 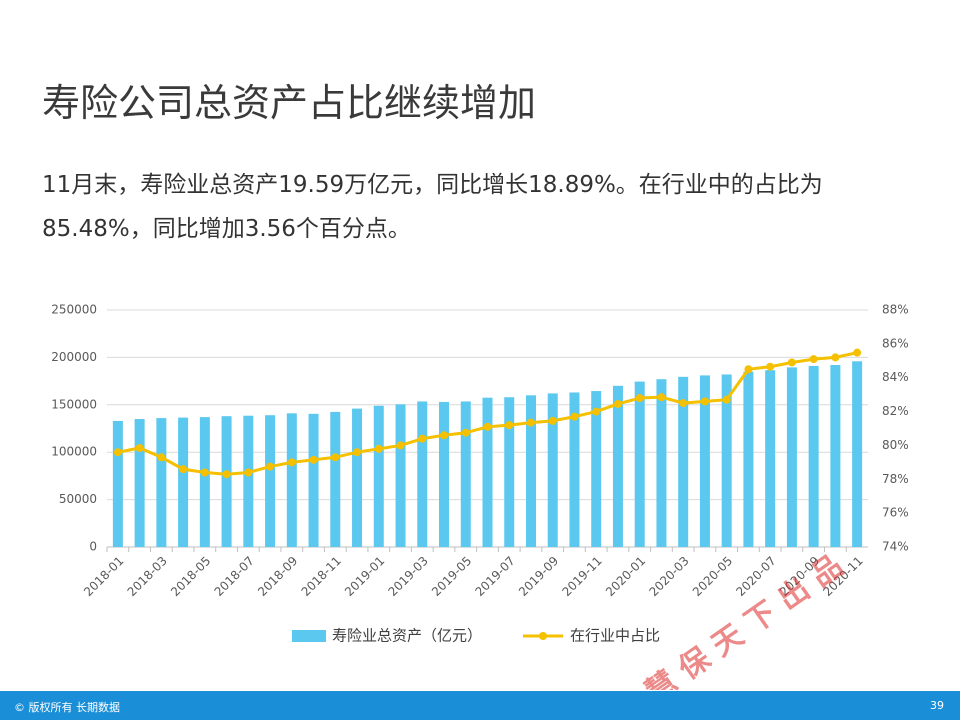 I want to click on y-tick-label: 0, so click(x=93, y=547).